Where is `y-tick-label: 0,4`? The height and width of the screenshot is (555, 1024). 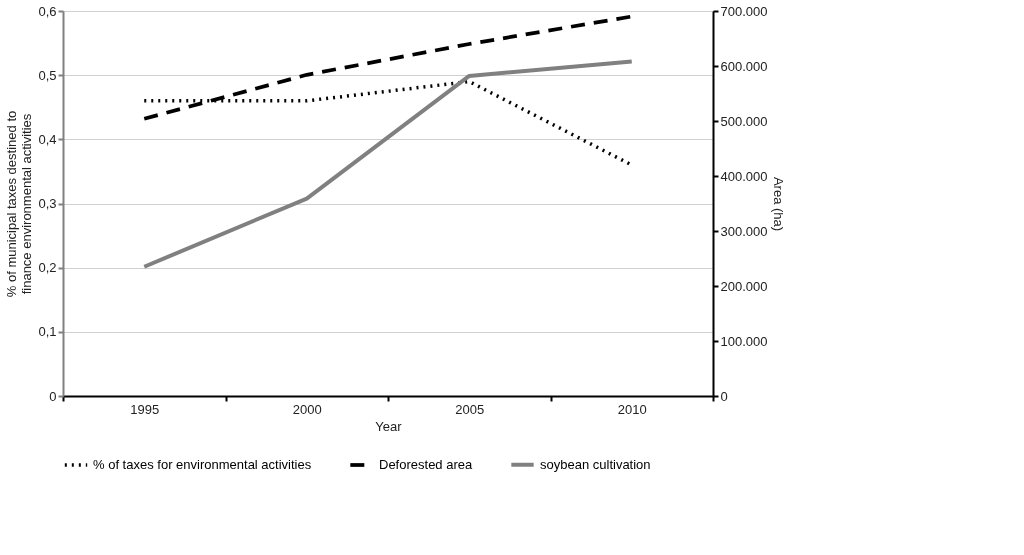 y-tick-label: 0,4 is located at coordinates (47, 139).